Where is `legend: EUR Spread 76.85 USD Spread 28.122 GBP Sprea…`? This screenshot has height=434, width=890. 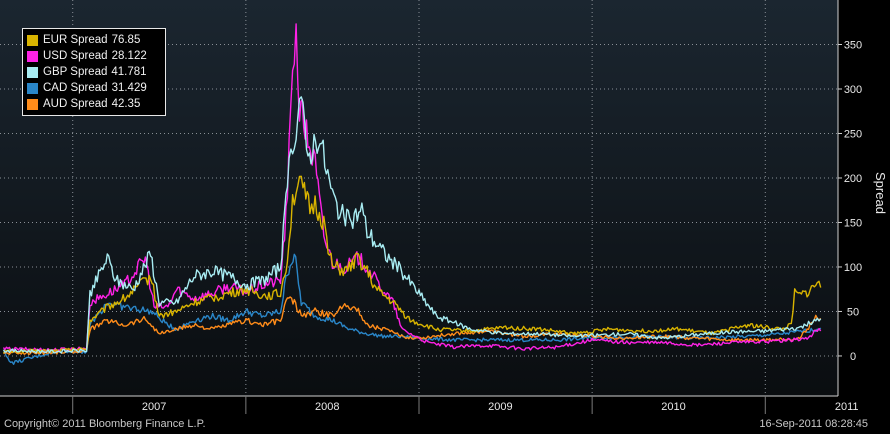 legend: EUR Spread 76.85 USD Spread 28.122 GBP Sprea… is located at coordinates (94, 72).